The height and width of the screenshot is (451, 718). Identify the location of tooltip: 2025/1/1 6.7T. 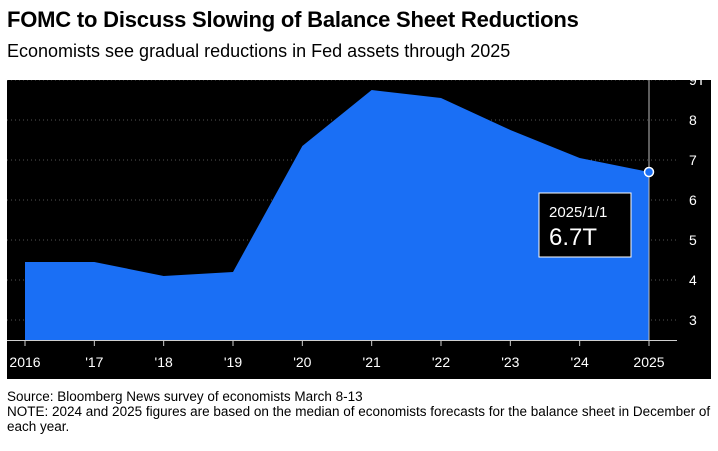
(585, 225).